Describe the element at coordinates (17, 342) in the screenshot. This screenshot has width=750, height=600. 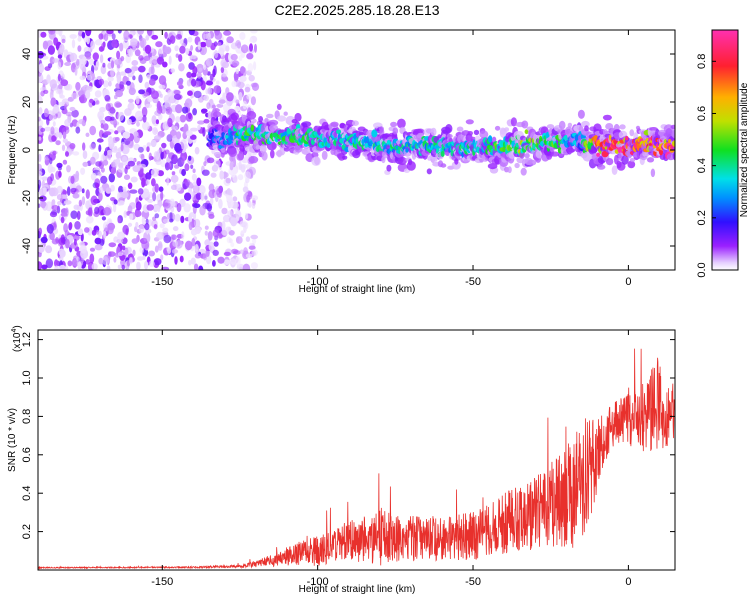
I see `snr-scale-base: (x10` at that location.